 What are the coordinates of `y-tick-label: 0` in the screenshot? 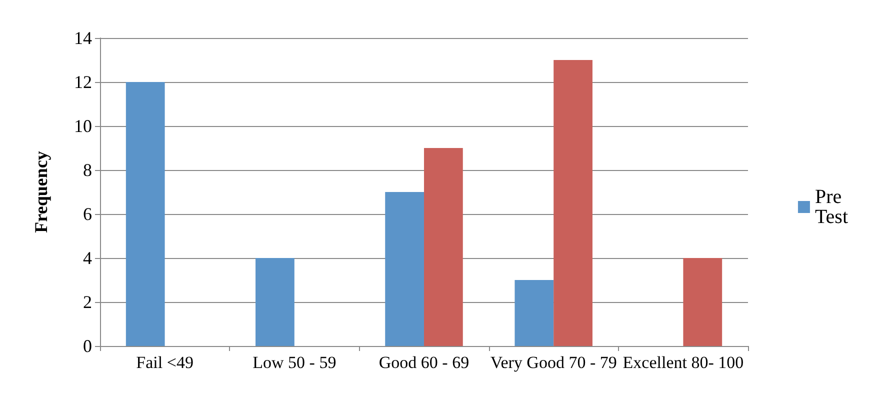 It's located at (87, 346).